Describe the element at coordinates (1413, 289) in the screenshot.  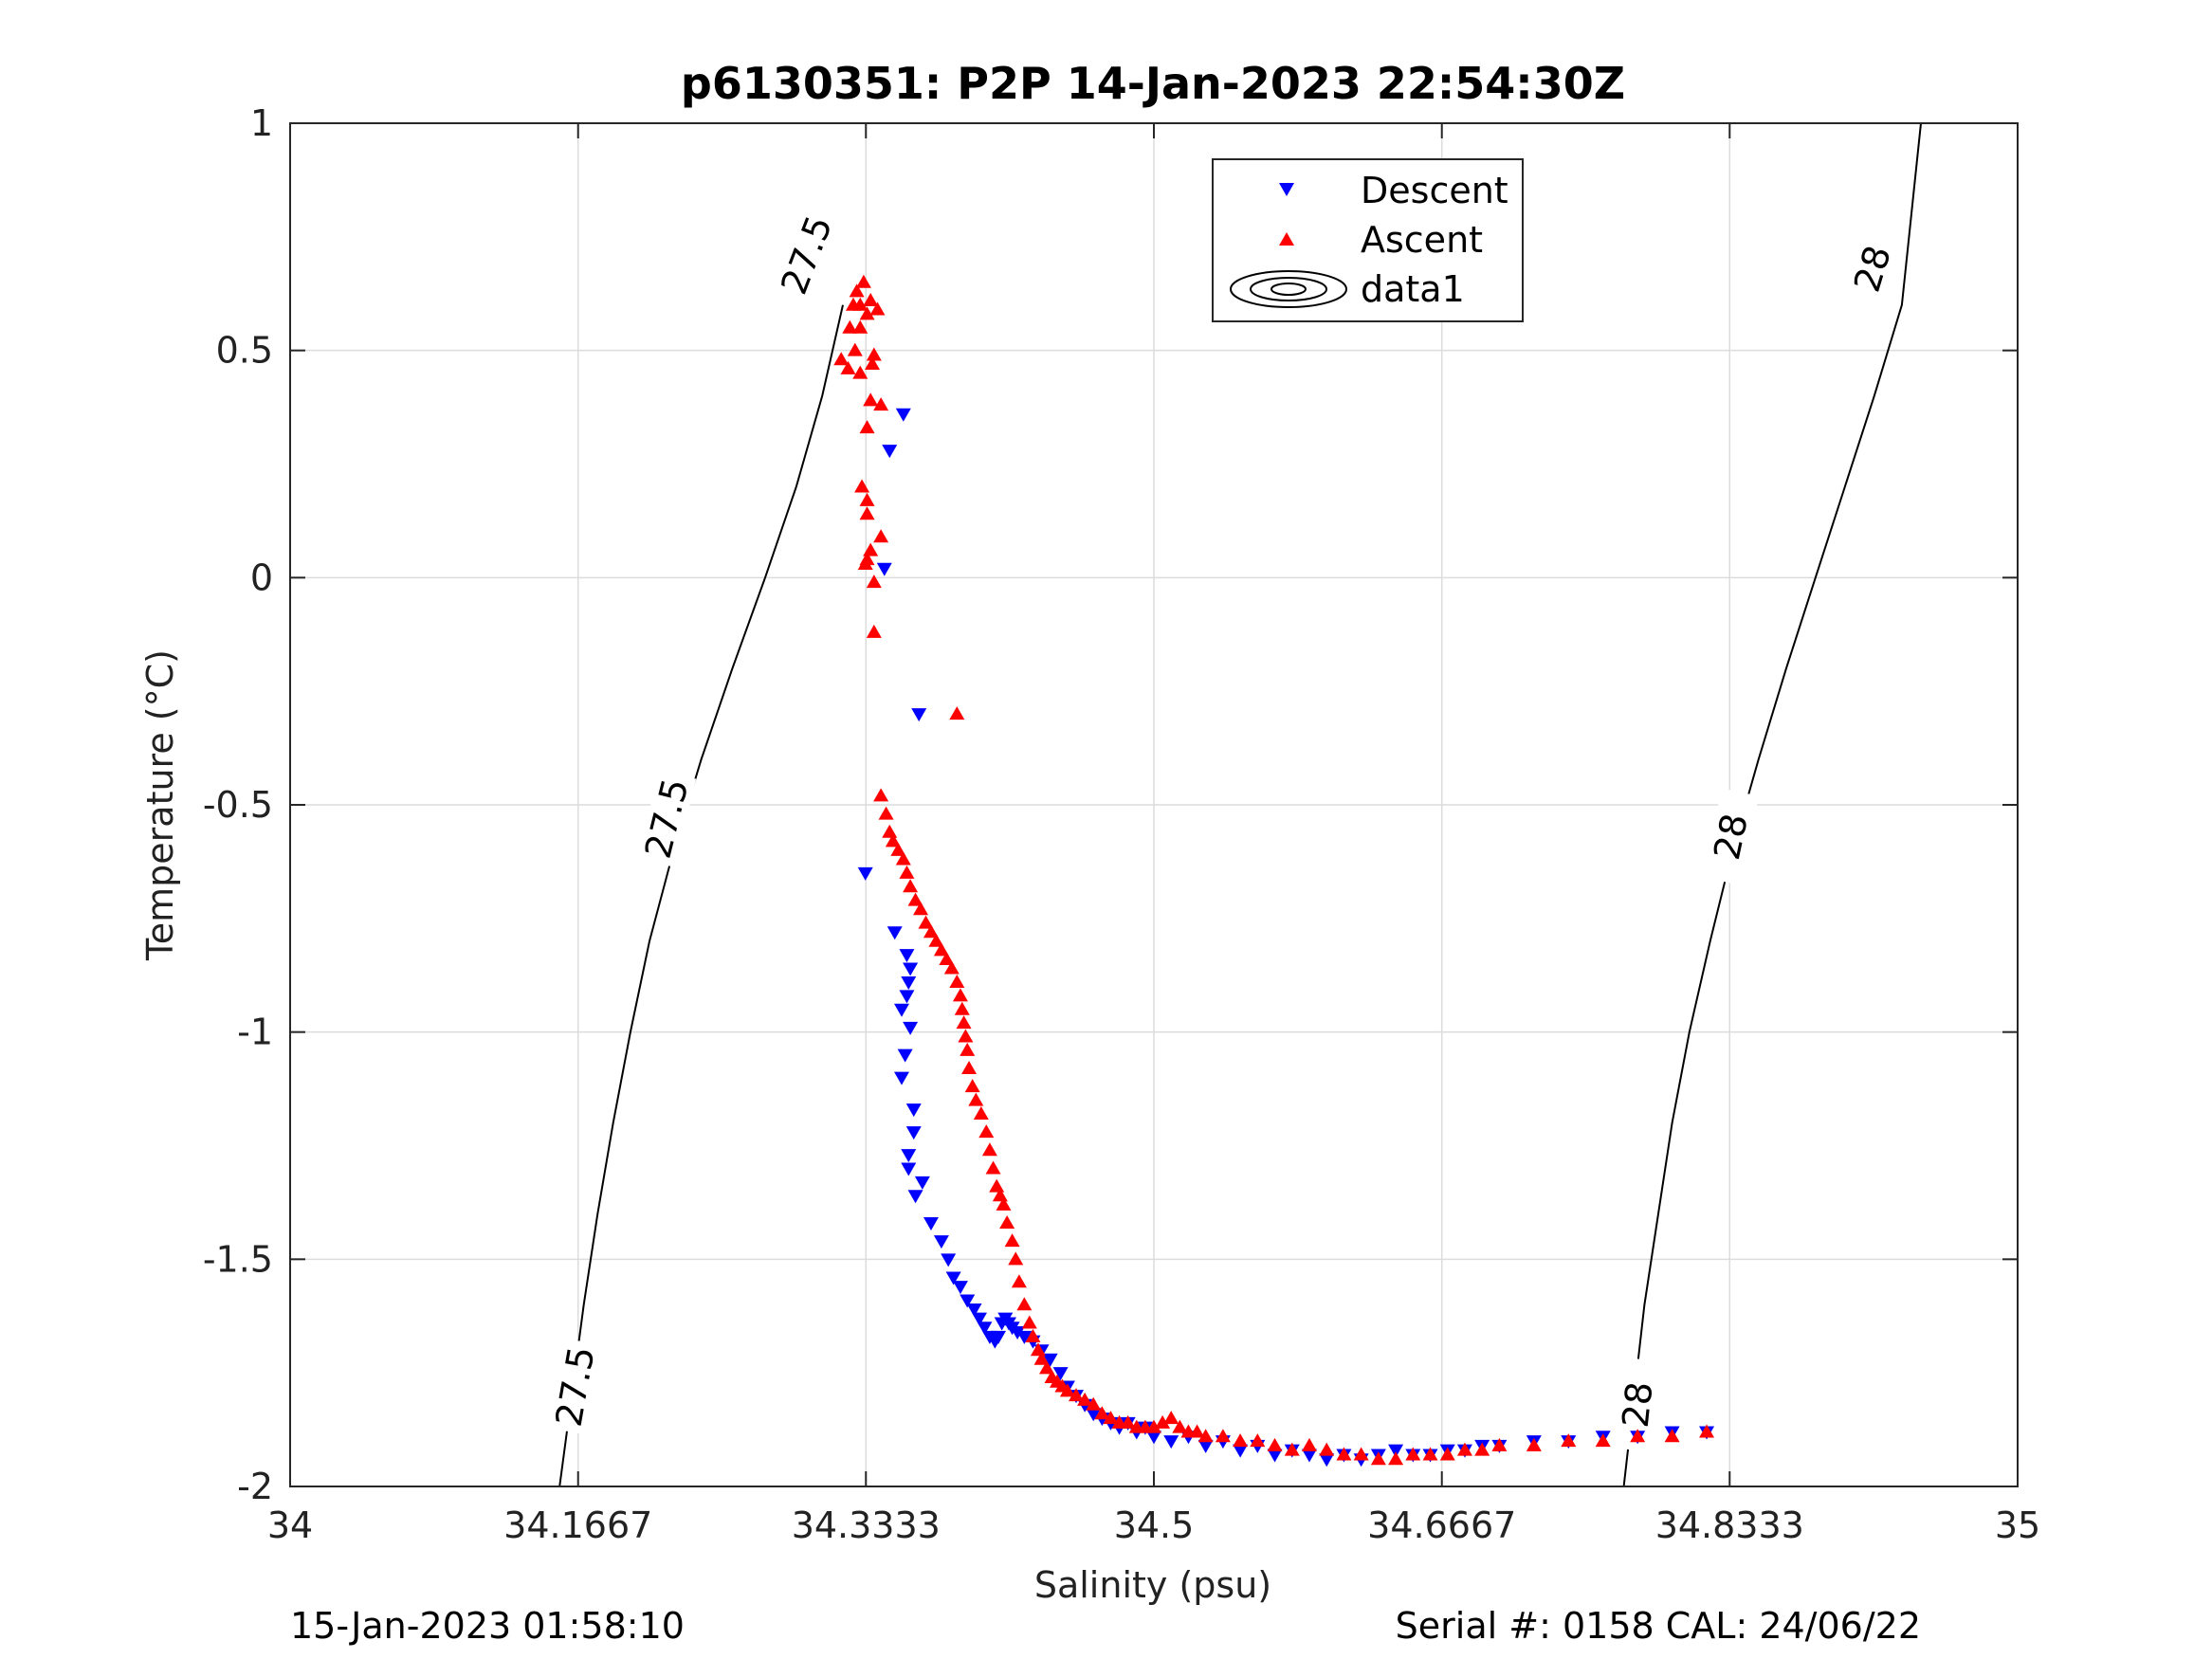
I see `legend-data1-label: data1` at that location.